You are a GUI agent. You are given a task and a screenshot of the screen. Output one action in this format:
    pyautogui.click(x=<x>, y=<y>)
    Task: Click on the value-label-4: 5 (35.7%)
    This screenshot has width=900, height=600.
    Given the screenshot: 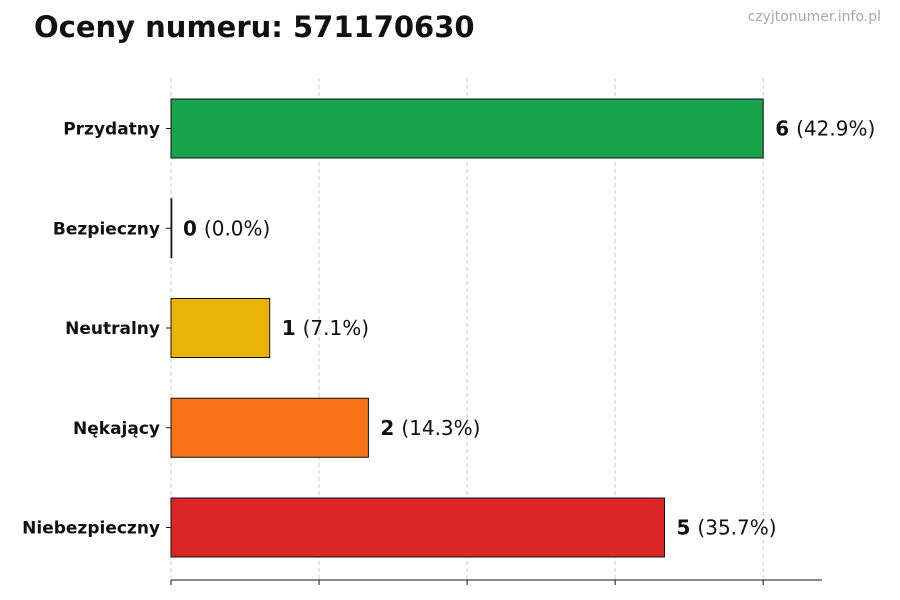 What is the action you would take?
    pyautogui.click(x=727, y=528)
    